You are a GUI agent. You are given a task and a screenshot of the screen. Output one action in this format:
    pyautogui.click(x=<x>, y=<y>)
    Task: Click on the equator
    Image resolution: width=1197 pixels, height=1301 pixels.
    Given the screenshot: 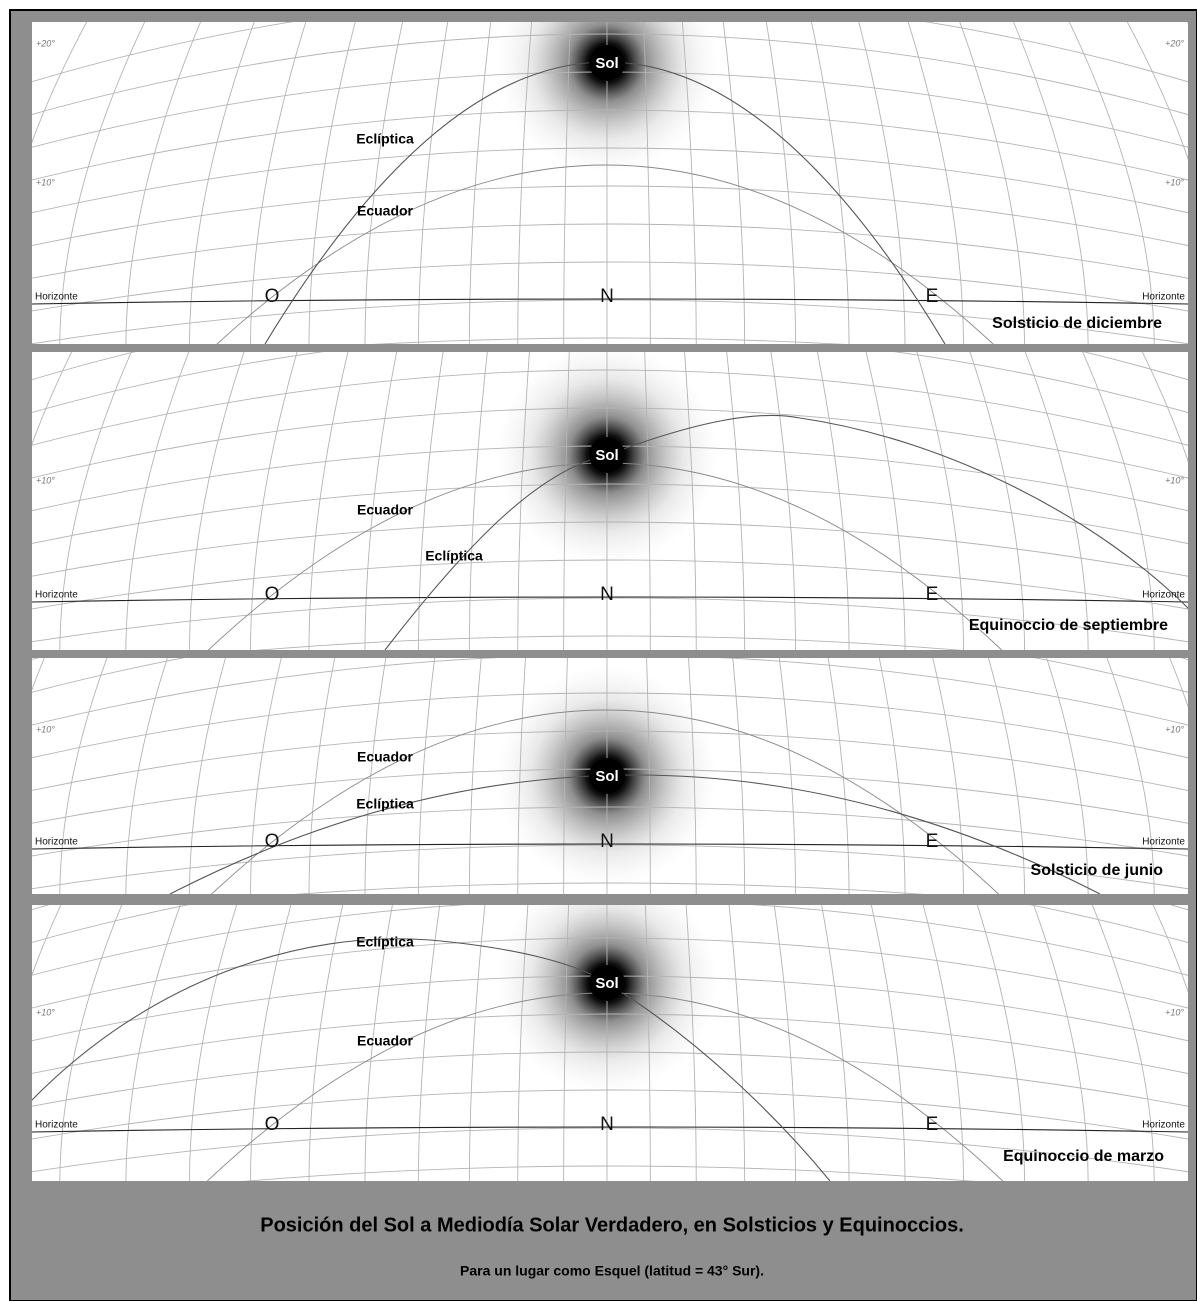 What is the action you would take?
    pyautogui.click(x=605, y=801)
    